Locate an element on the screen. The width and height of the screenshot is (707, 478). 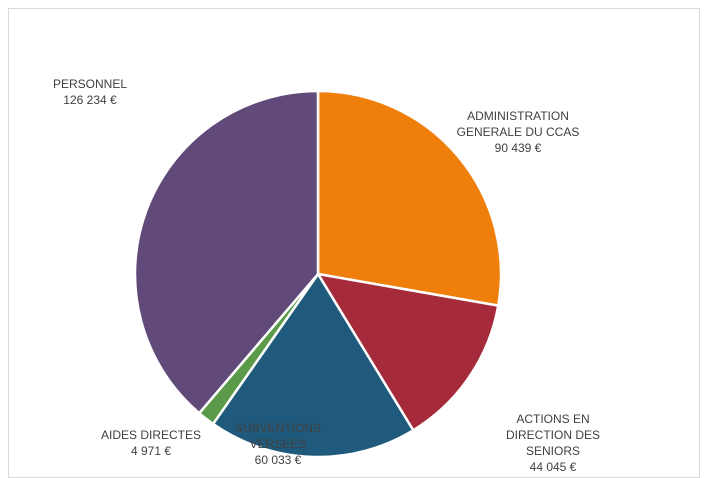
slice-label-personnel: PERSONNEL 126 234 € is located at coordinates (90, 92).